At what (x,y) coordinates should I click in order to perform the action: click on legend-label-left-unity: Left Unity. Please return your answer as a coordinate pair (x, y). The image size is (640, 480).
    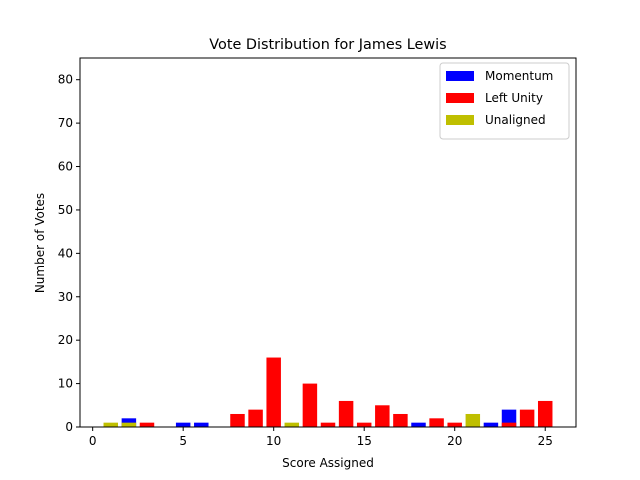
    Looking at the image, I should click on (514, 98).